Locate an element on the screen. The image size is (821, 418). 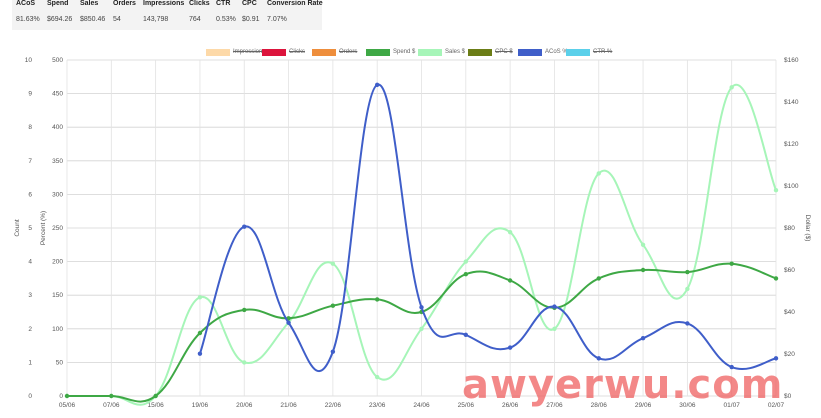
dollar-axis-tick: $60 is located at coordinates (789, 270).